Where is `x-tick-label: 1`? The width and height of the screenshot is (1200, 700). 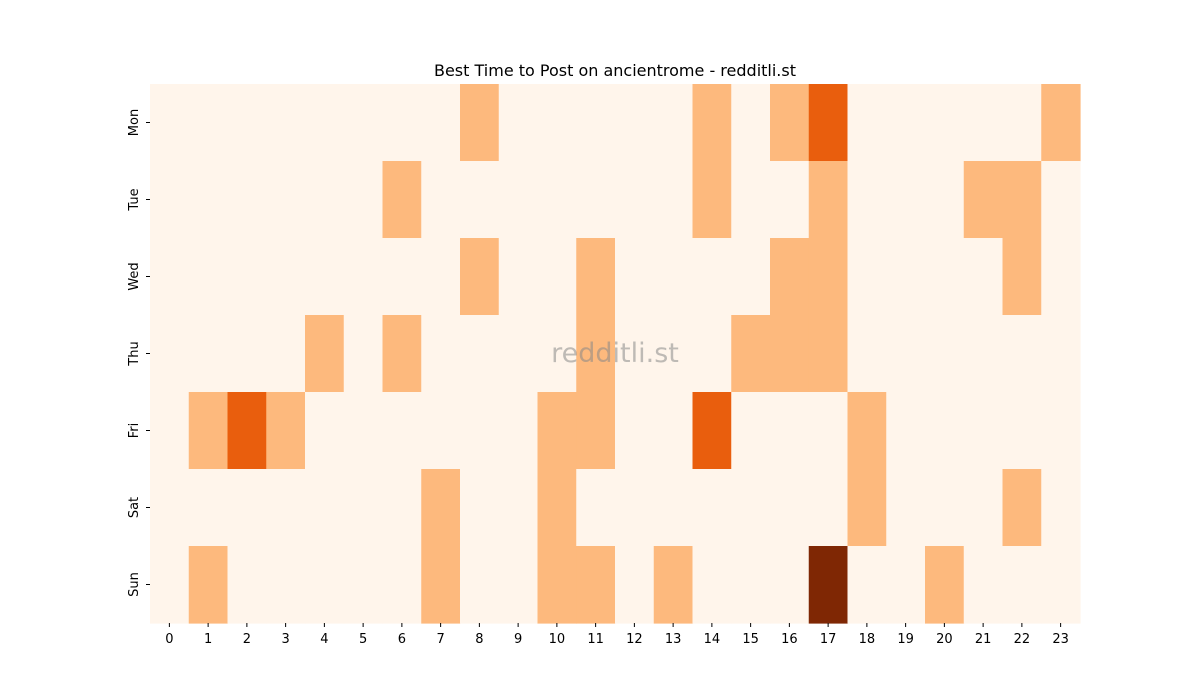
x-tick-label: 1 is located at coordinates (208, 639).